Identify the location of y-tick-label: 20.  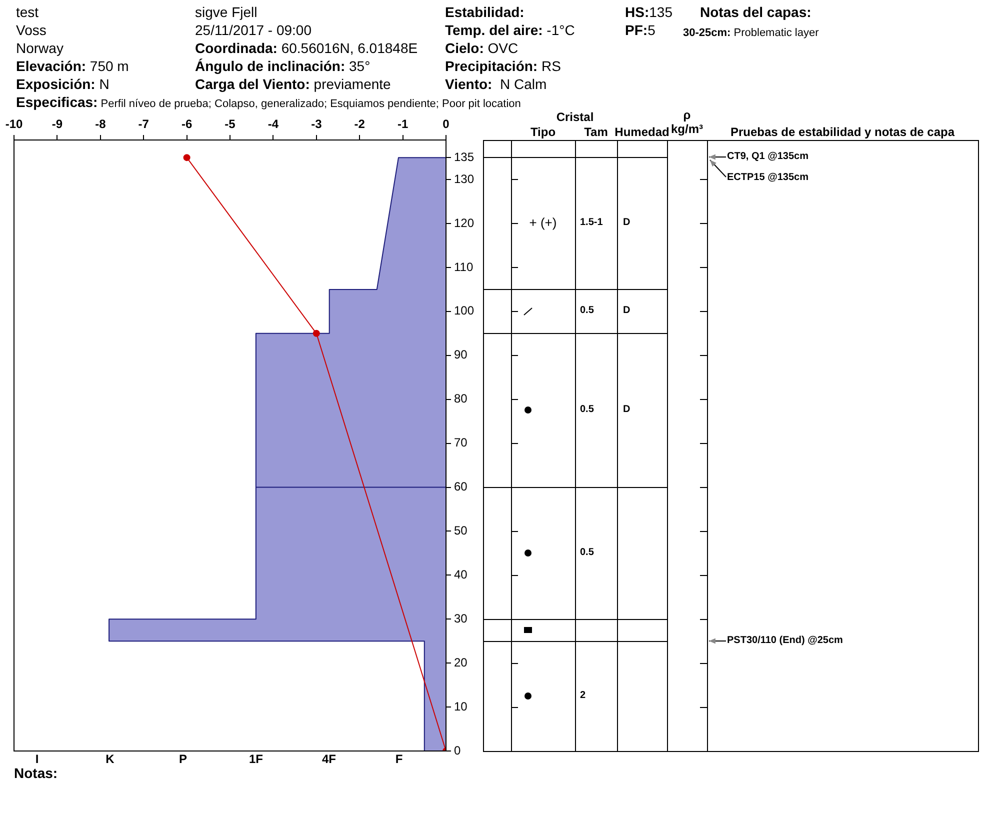
(461, 662).